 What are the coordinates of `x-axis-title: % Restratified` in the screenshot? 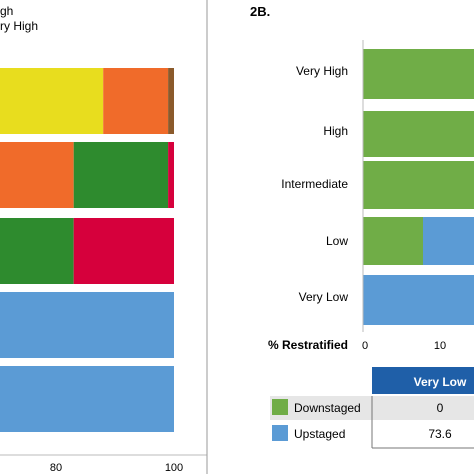 It's located at (308, 345).